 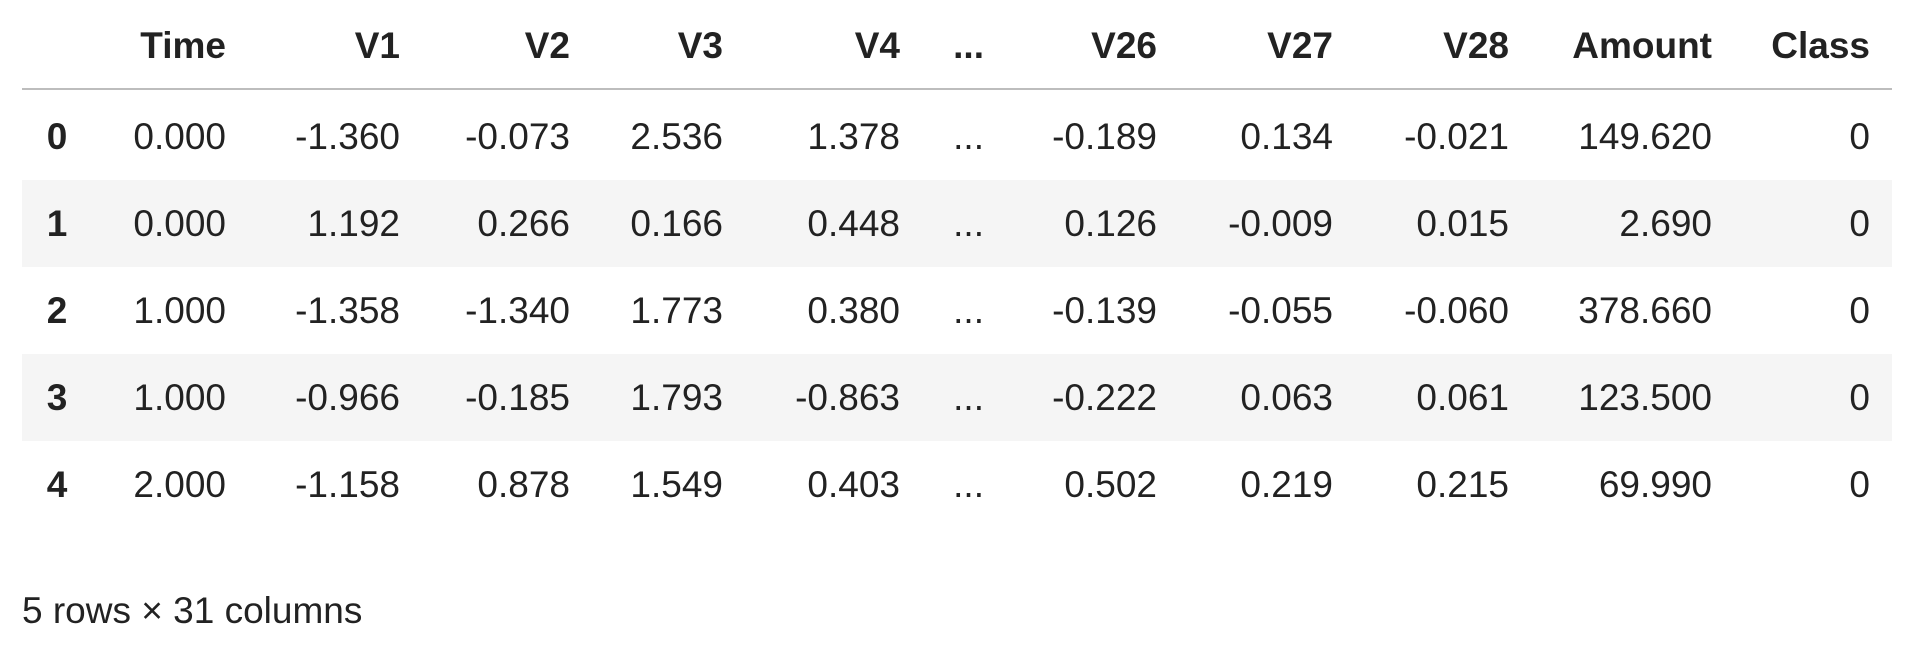 What do you see at coordinates (1104, 397) in the screenshot?
I see `table-cell: -0.222` at bounding box center [1104, 397].